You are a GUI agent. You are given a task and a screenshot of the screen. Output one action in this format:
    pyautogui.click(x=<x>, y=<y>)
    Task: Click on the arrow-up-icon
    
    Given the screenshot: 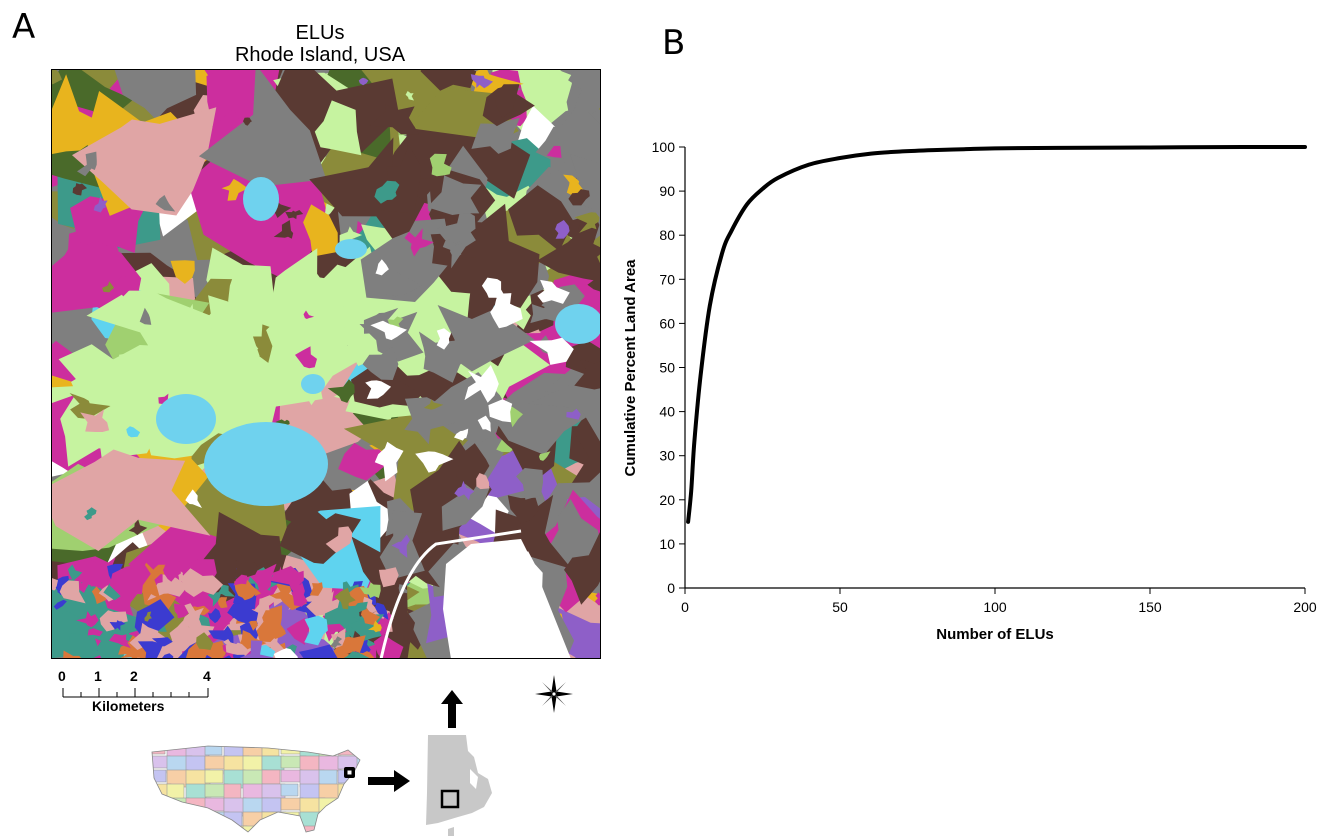 What is the action you would take?
    pyautogui.click(x=452, y=709)
    